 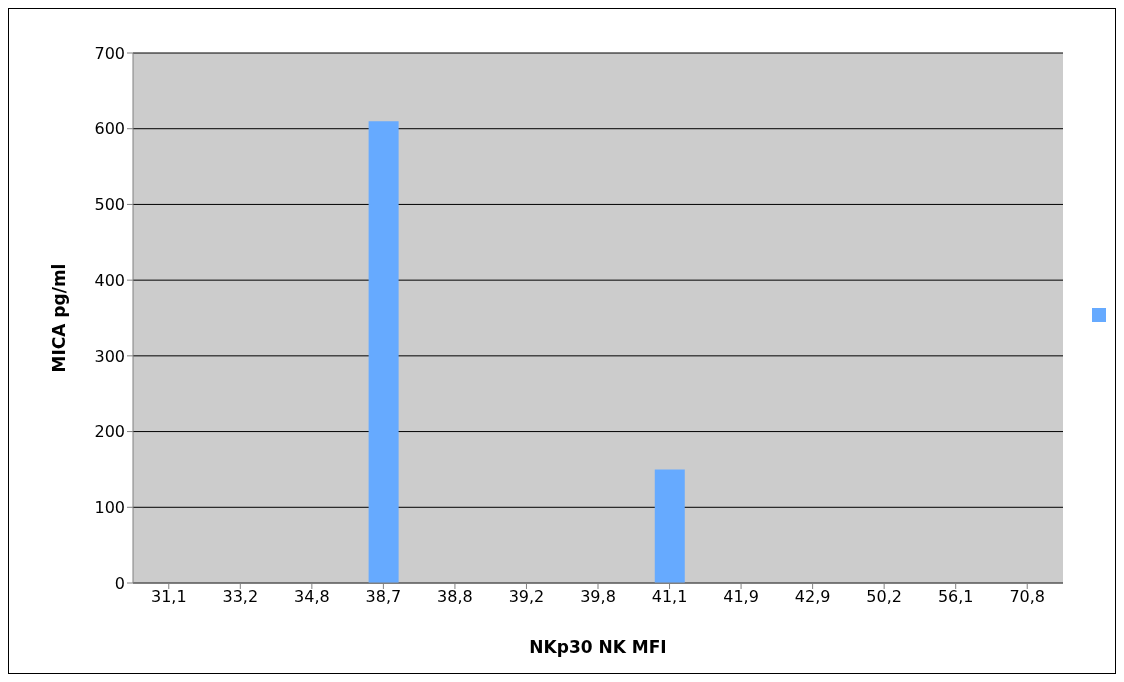 What do you see at coordinates (109, 507) in the screenshot?
I see `y-tick-label: 100` at bounding box center [109, 507].